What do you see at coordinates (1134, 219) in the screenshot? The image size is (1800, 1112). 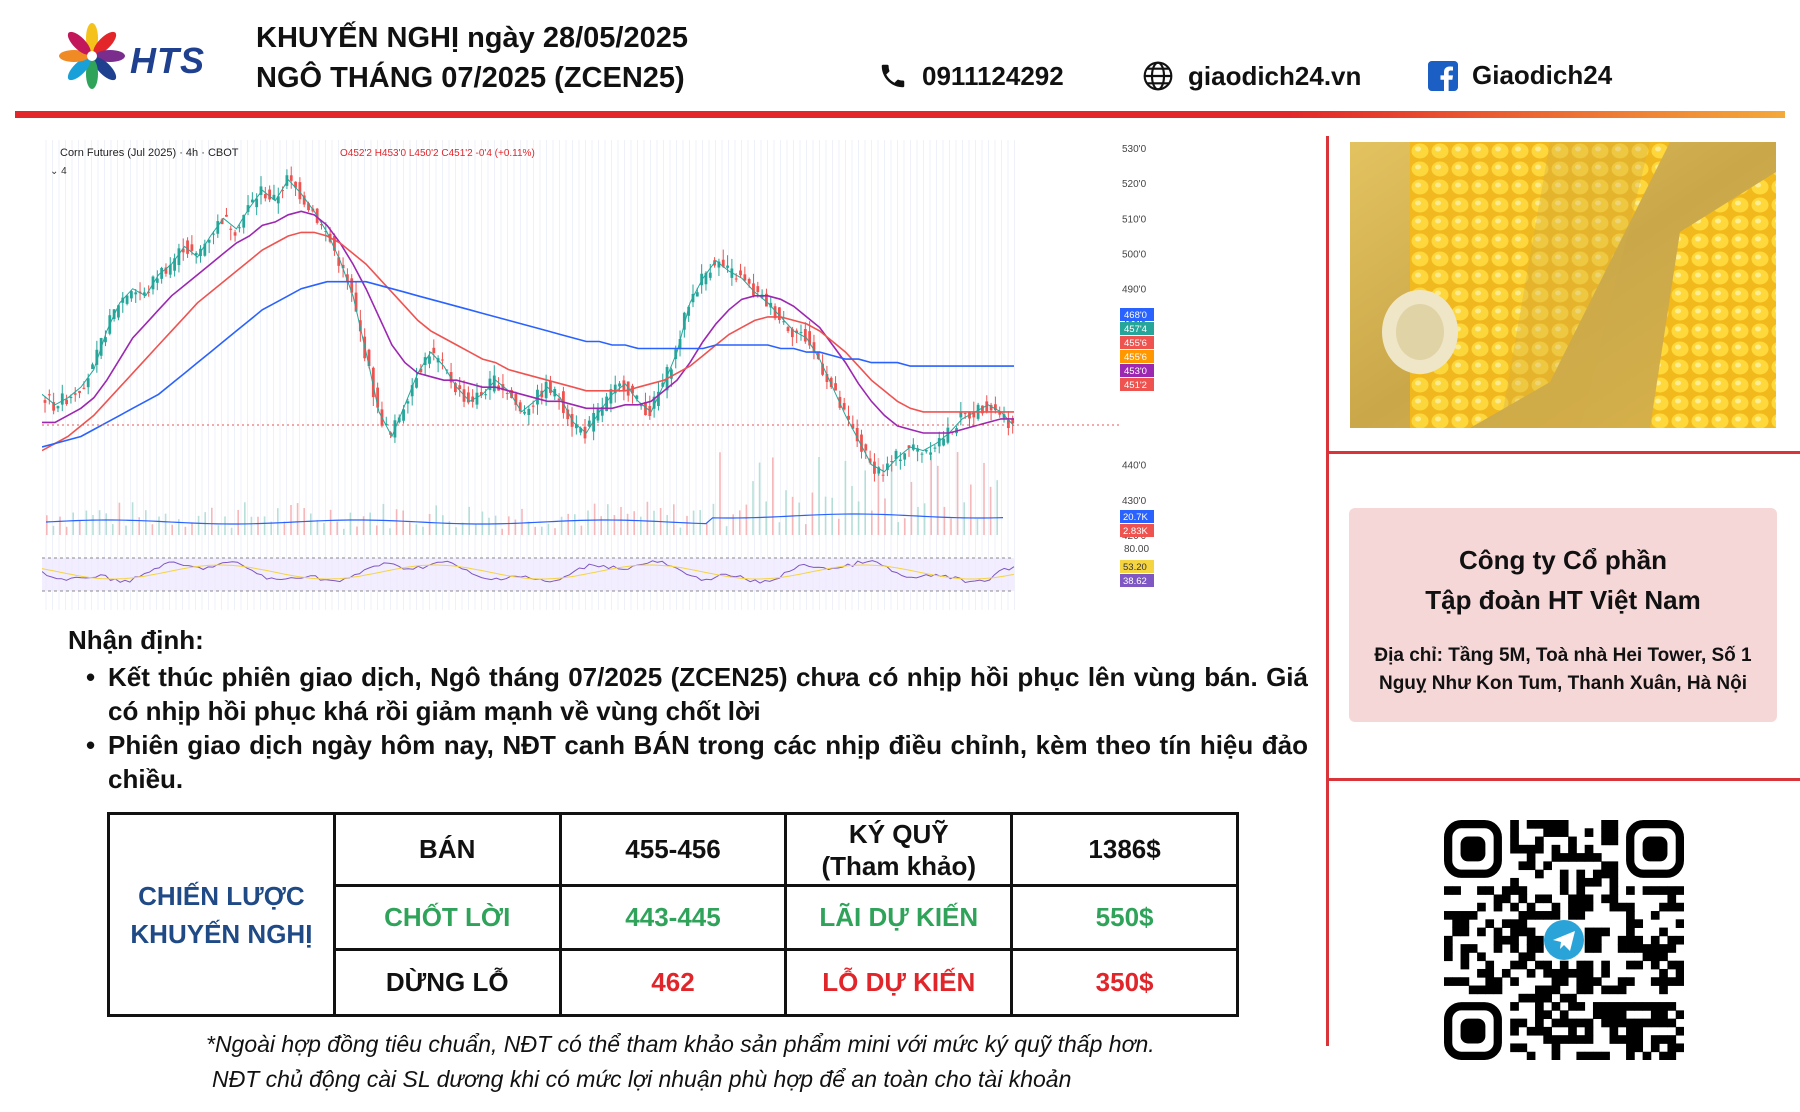 I see `y-tick-label: 510'0` at bounding box center [1134, 219].